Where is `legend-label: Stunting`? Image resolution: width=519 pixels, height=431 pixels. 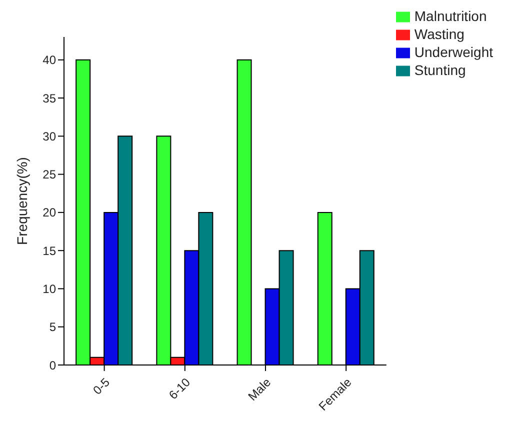 legend-label: Stunting is located at coordinates (440, 70).